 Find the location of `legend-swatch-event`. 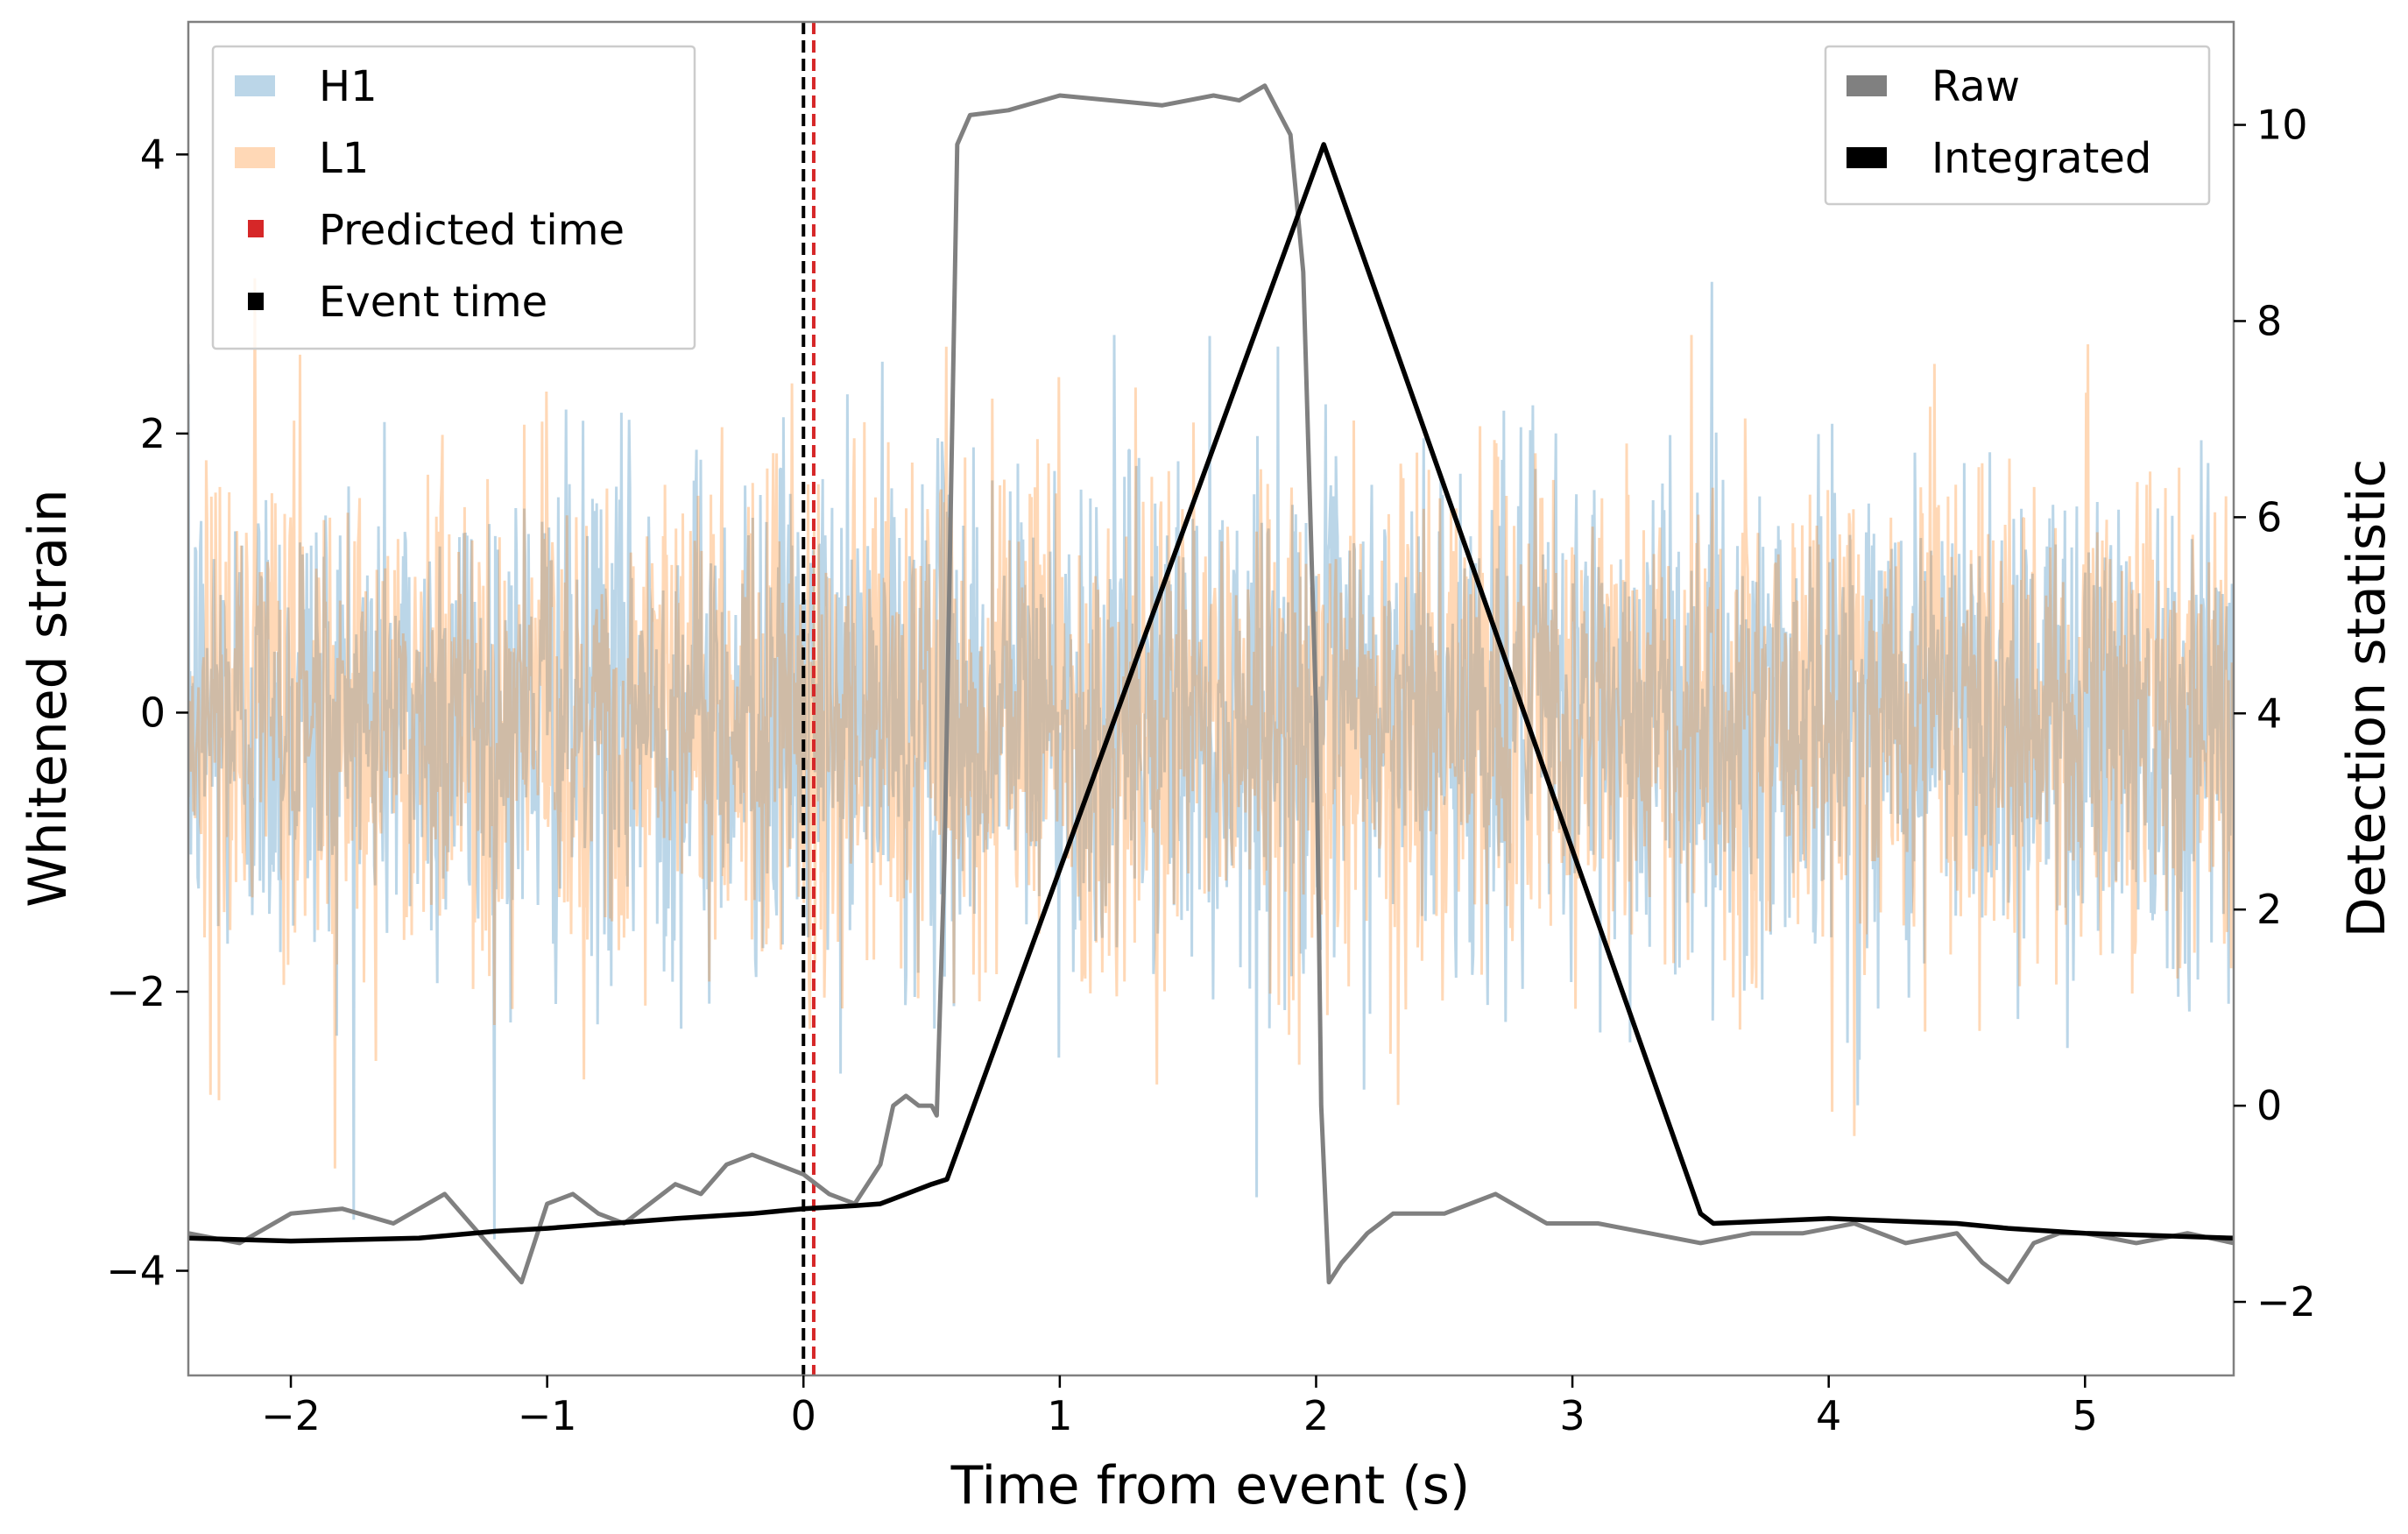

legend-swatch-event is located at coordinates (256, 301).